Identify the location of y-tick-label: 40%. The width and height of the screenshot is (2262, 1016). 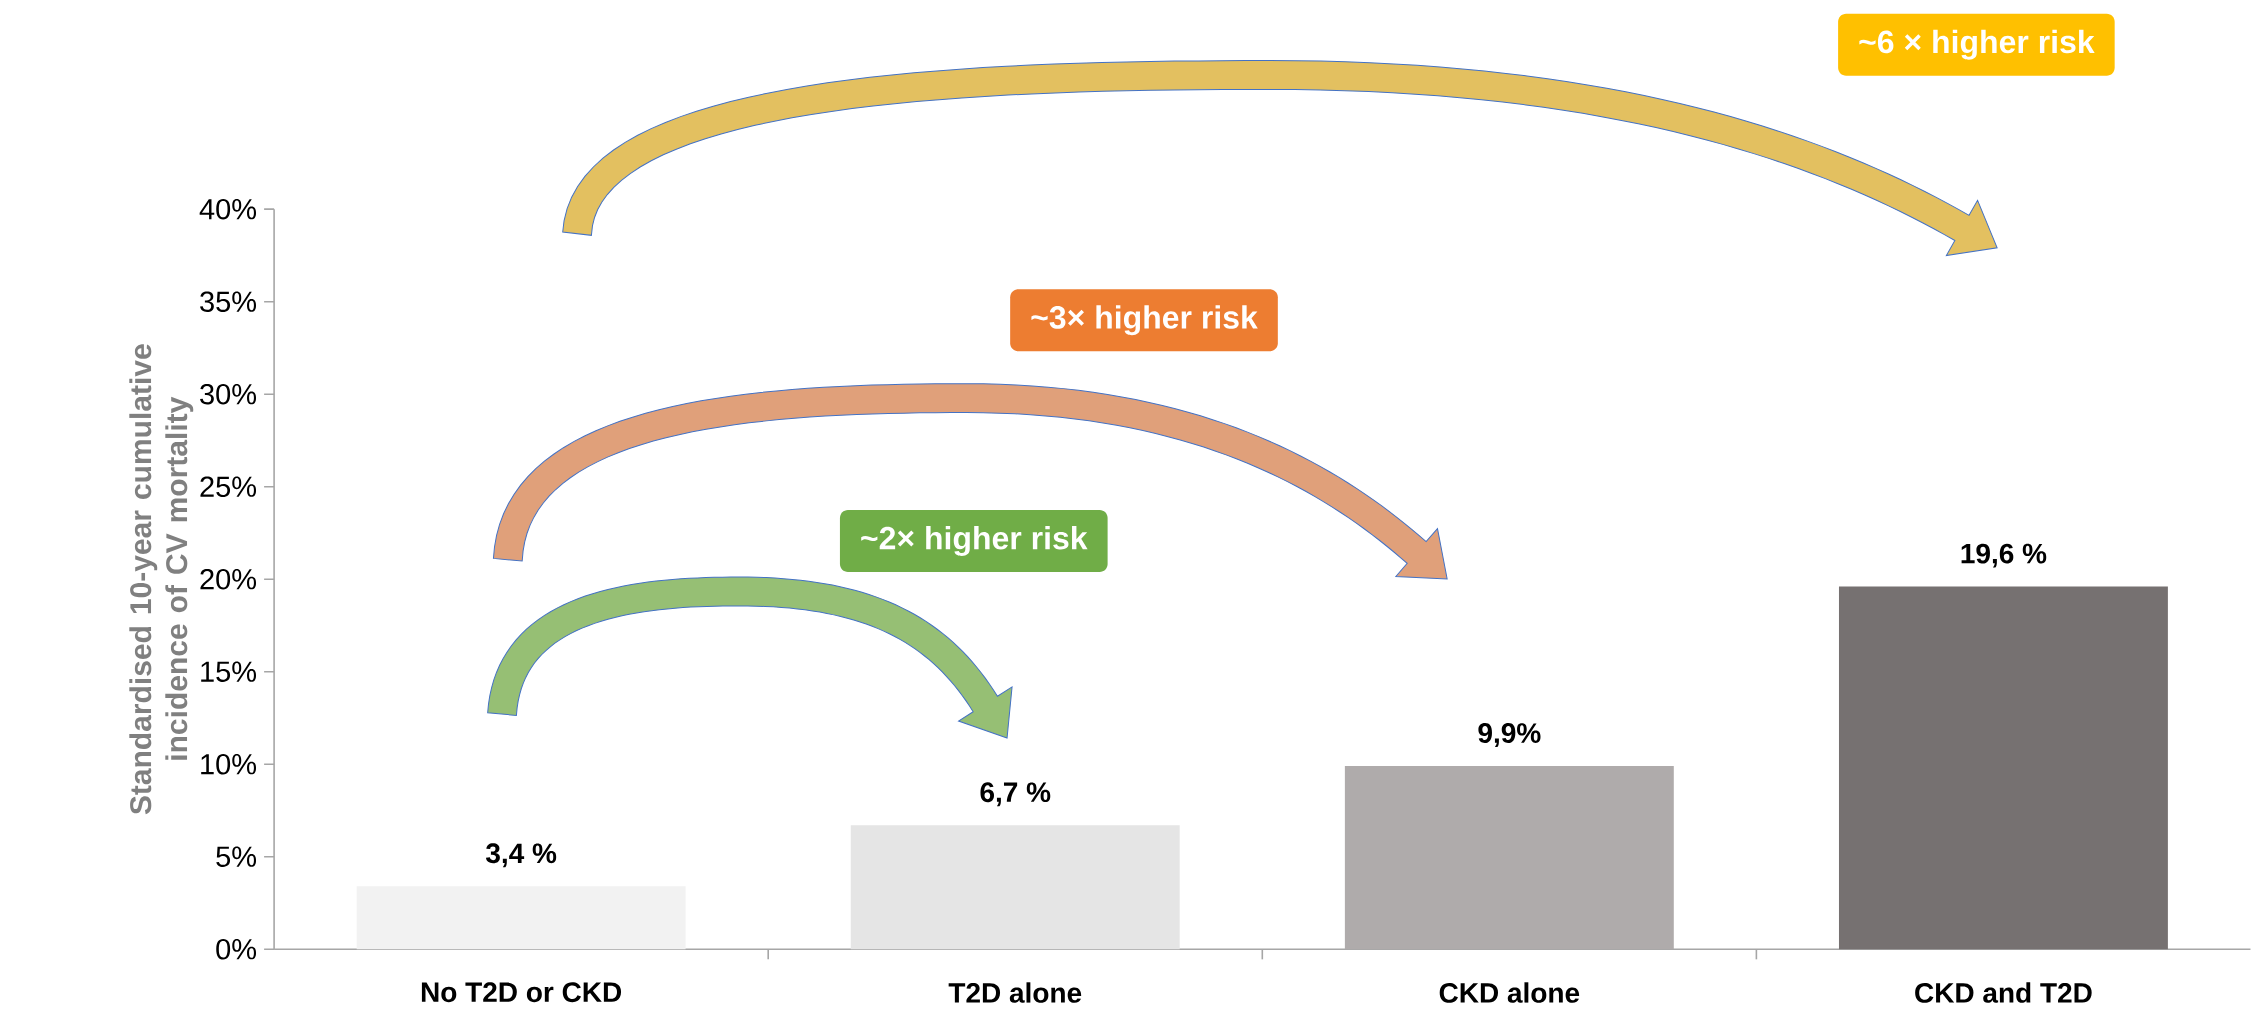
(228, 209).